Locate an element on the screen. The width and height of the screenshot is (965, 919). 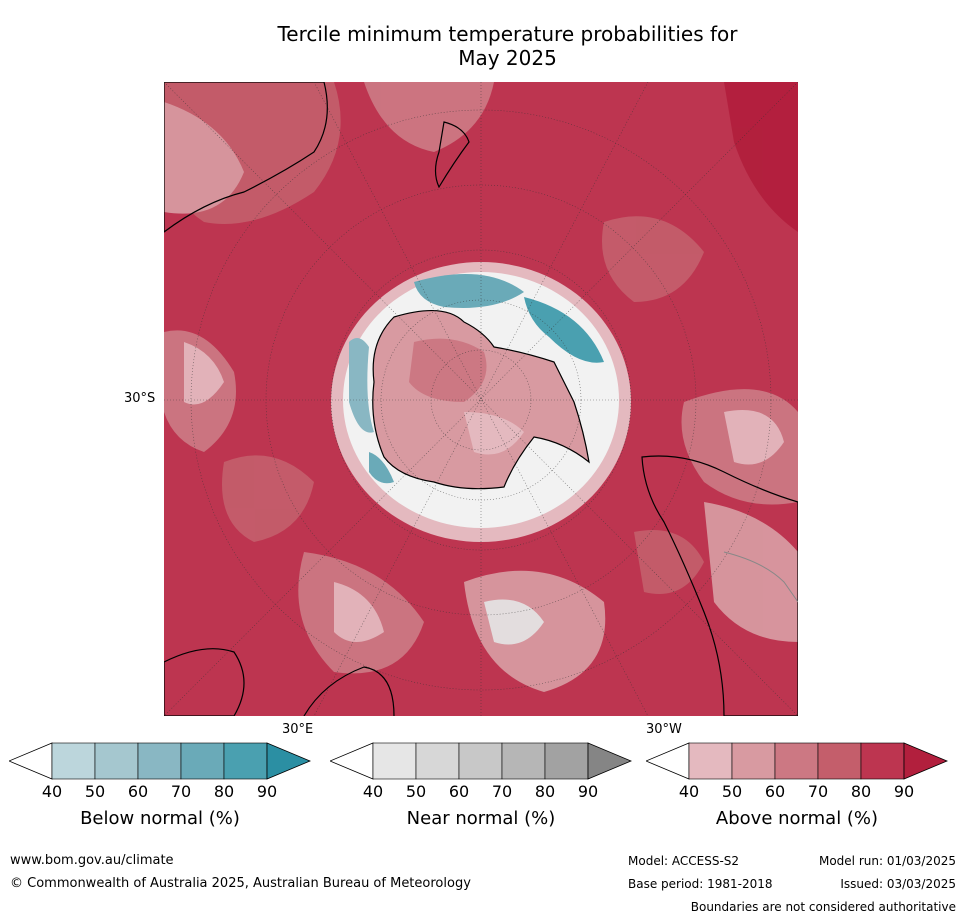
africa-outline is located at coordinates (204, 682).